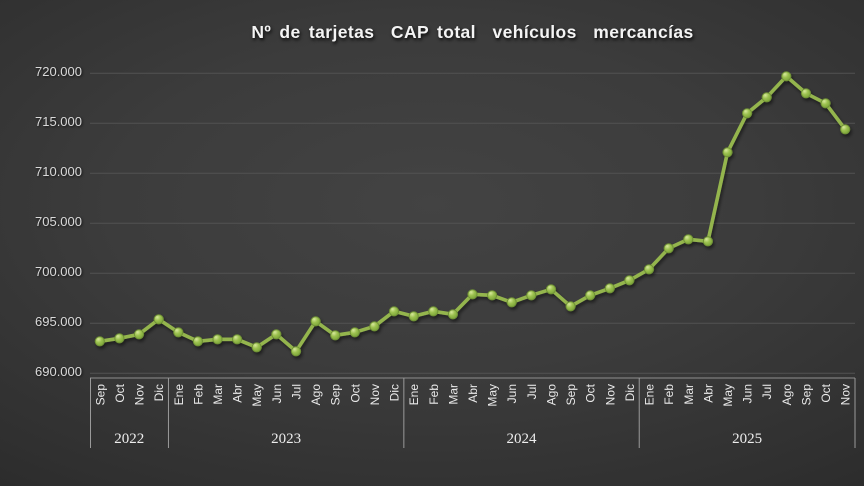 Image resolution: width=864 pixels, height=486 pixels. I want to click on x-tick-label-year: 2025, so click(747, 439).